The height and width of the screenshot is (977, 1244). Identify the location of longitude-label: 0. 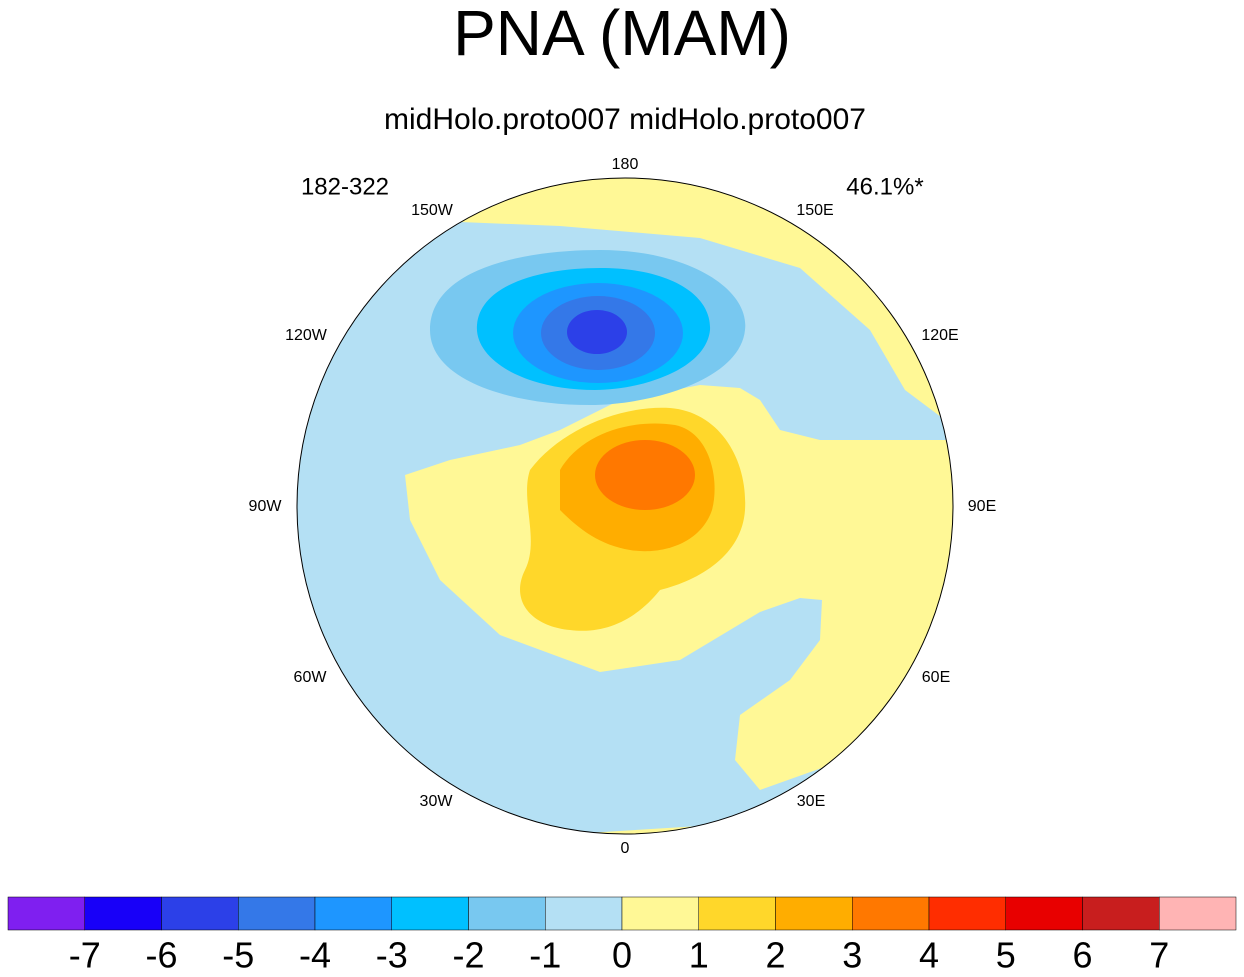
(625, 848).